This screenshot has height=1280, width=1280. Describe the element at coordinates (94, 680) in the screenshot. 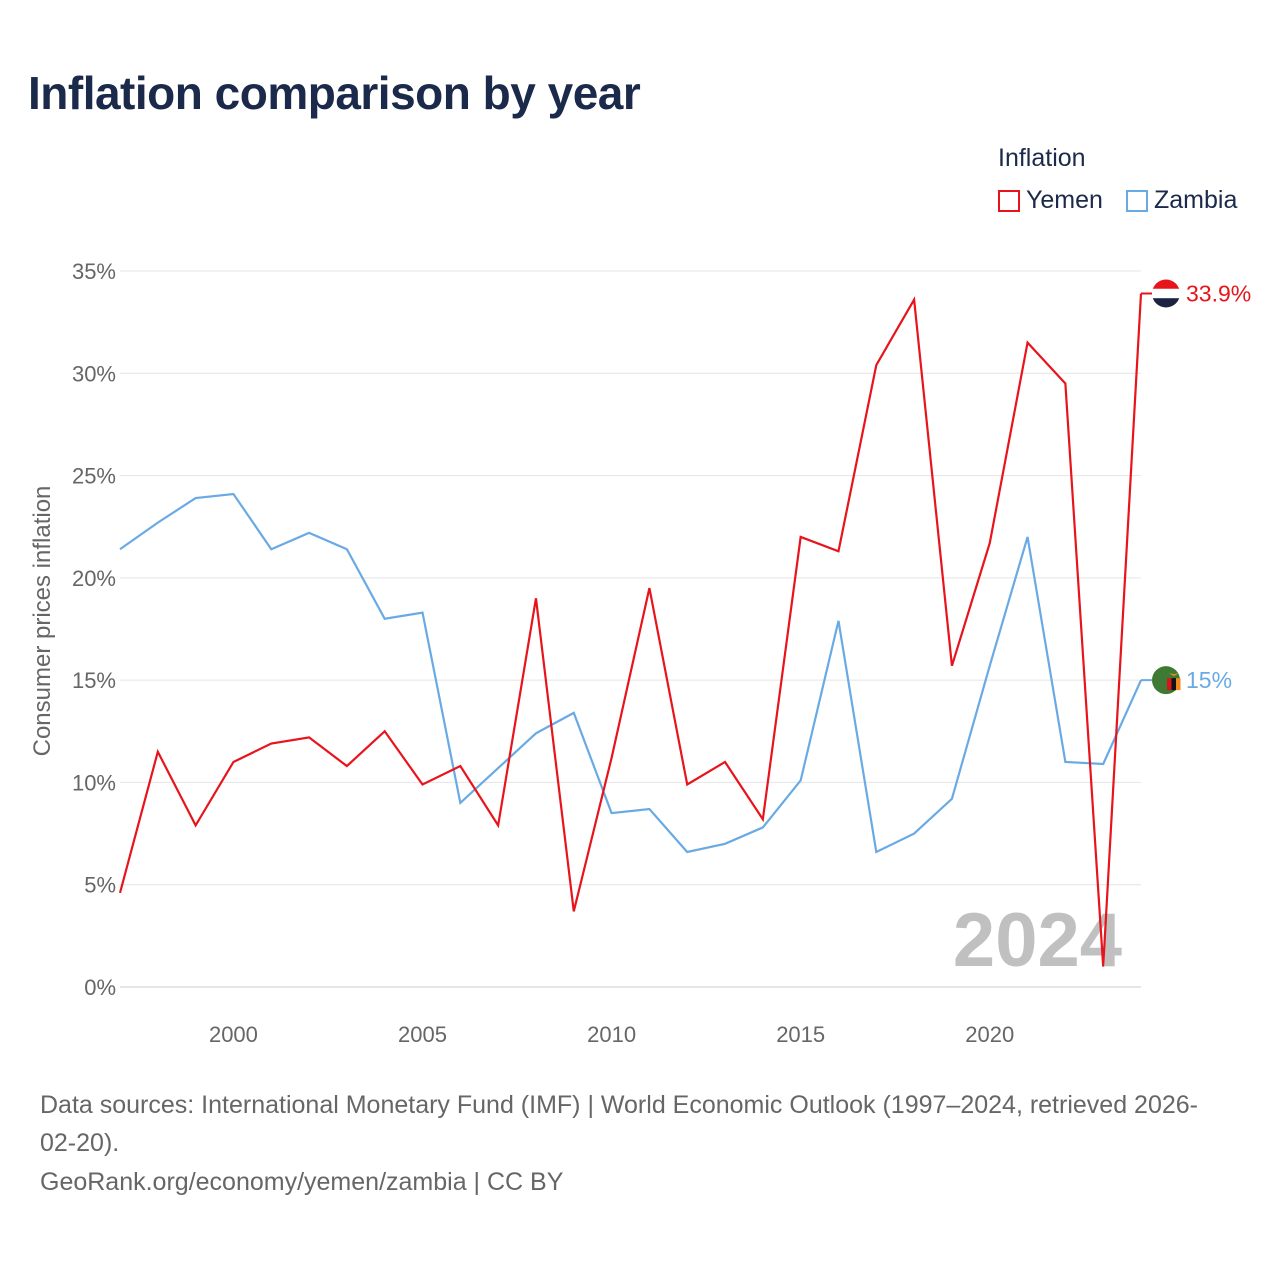

I see `y-tick-label: 15%` at that location.